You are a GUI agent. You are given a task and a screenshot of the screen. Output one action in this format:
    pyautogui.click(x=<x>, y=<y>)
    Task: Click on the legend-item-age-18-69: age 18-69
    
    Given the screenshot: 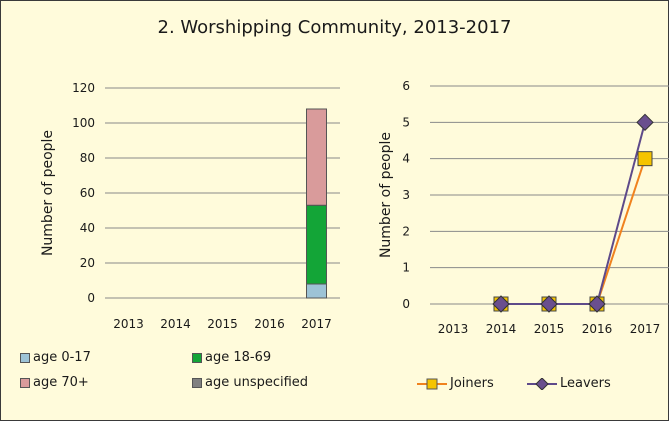 What is the action you would take?
    pyautogui.click(x=231, y=357)
    